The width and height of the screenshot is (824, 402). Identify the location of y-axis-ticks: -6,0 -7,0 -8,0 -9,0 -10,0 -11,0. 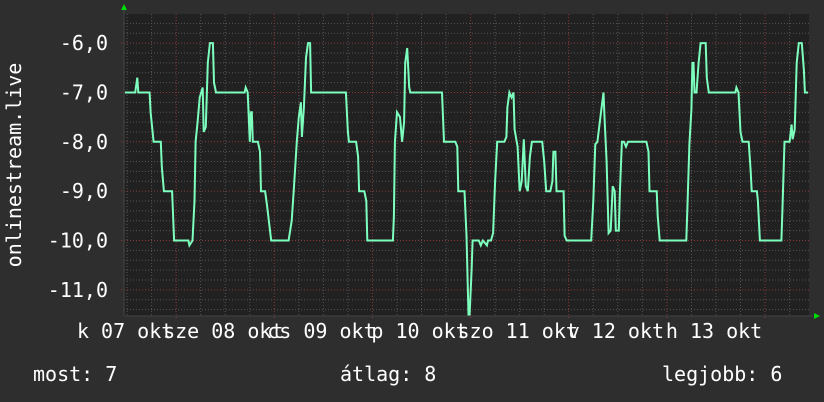
(78, 166).